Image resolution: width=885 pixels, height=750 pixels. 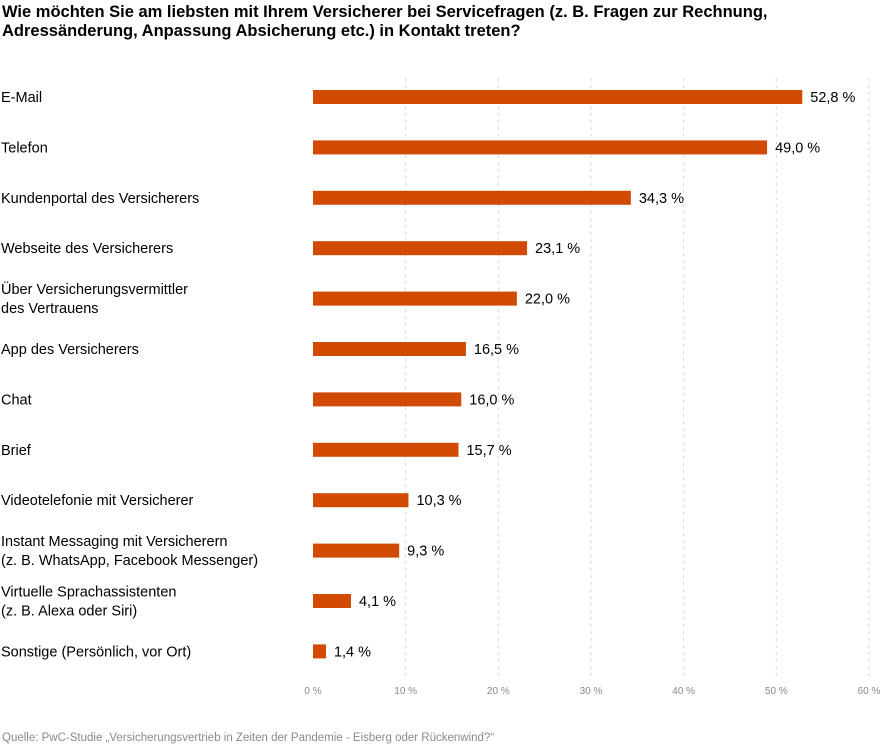 I want to click on bar-value-label: 16,5 %, so click(x=496, y=350).